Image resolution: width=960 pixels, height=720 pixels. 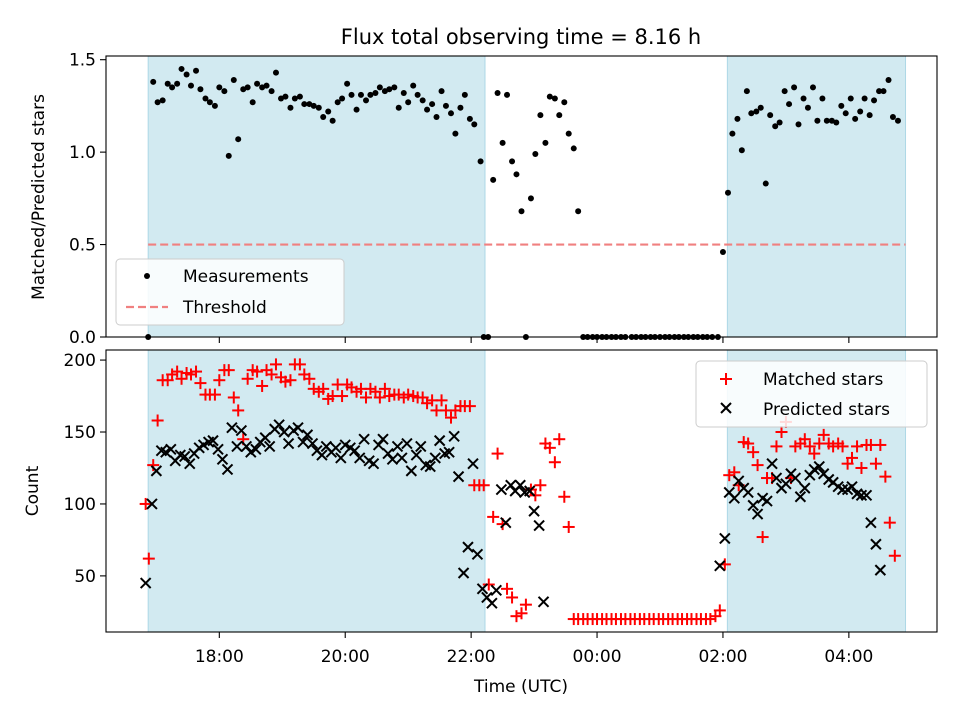 What do you see at coordinates (811, 394) in the screenshot?
I see `bottom-legend: Matched stars Predicted stars` at bounding box center [811, 394].